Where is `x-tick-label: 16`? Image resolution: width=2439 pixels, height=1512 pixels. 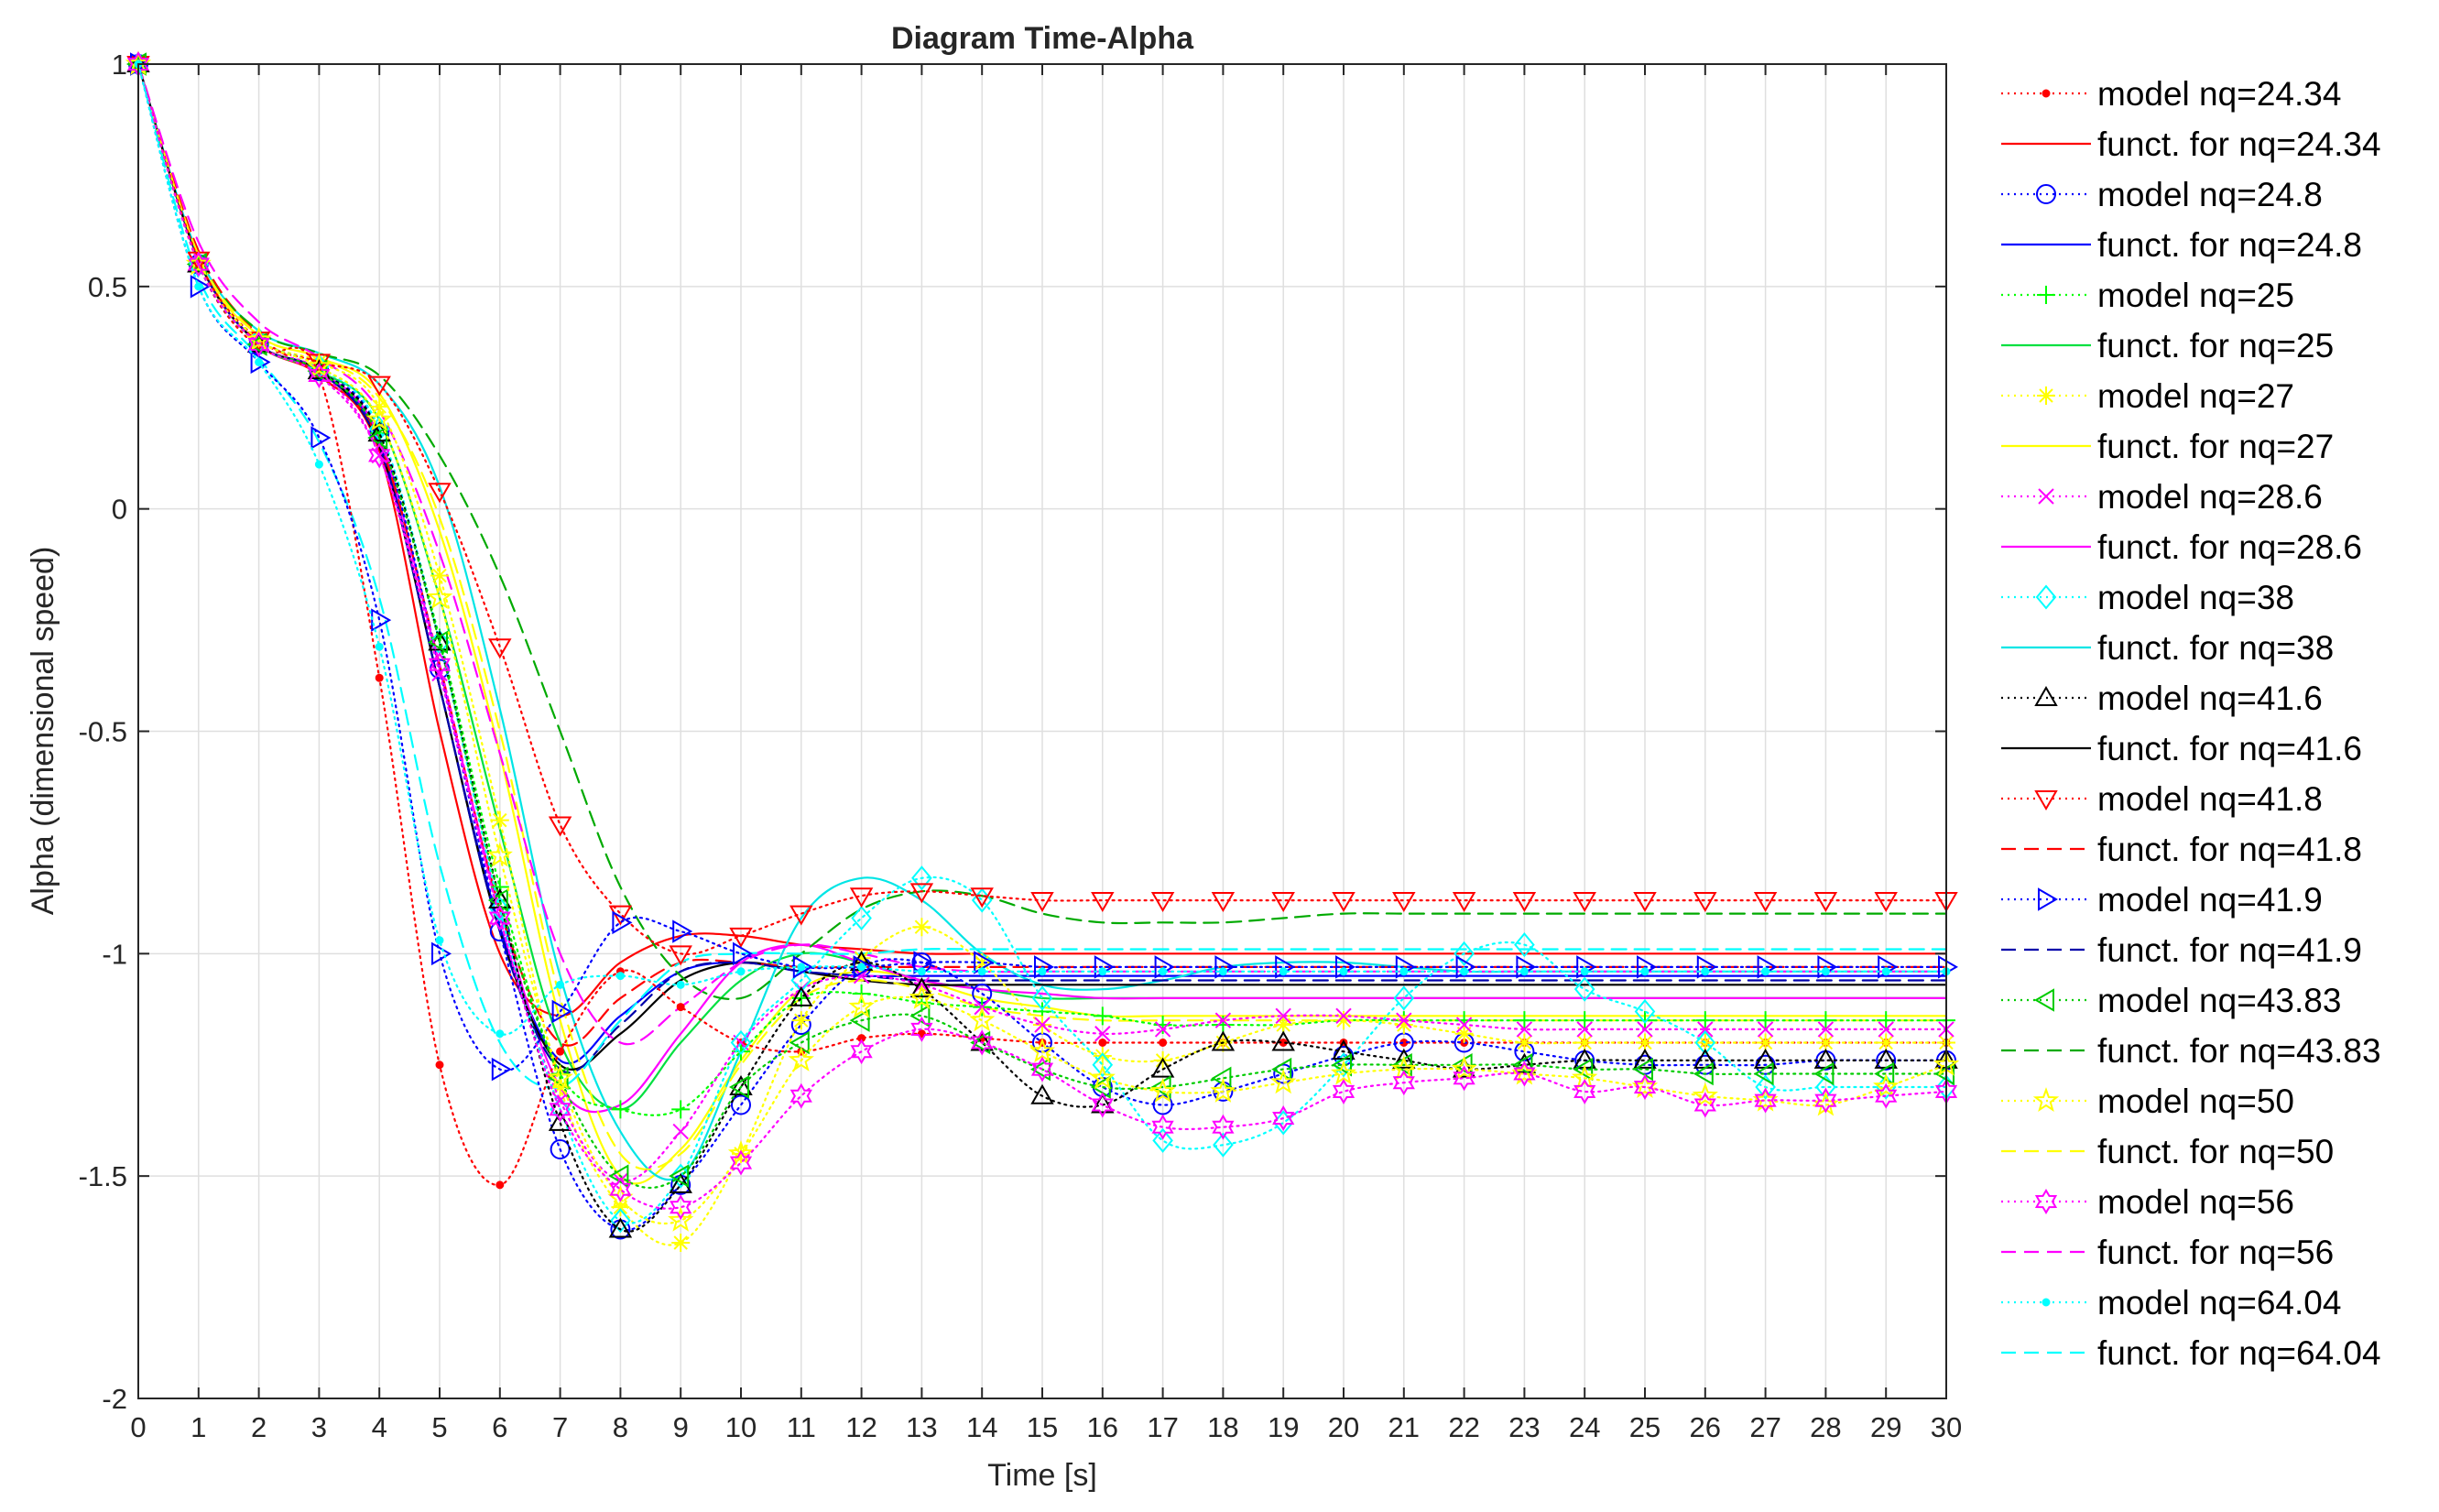
x-tick-label: 16 is located at coordinates (1102, 1427).